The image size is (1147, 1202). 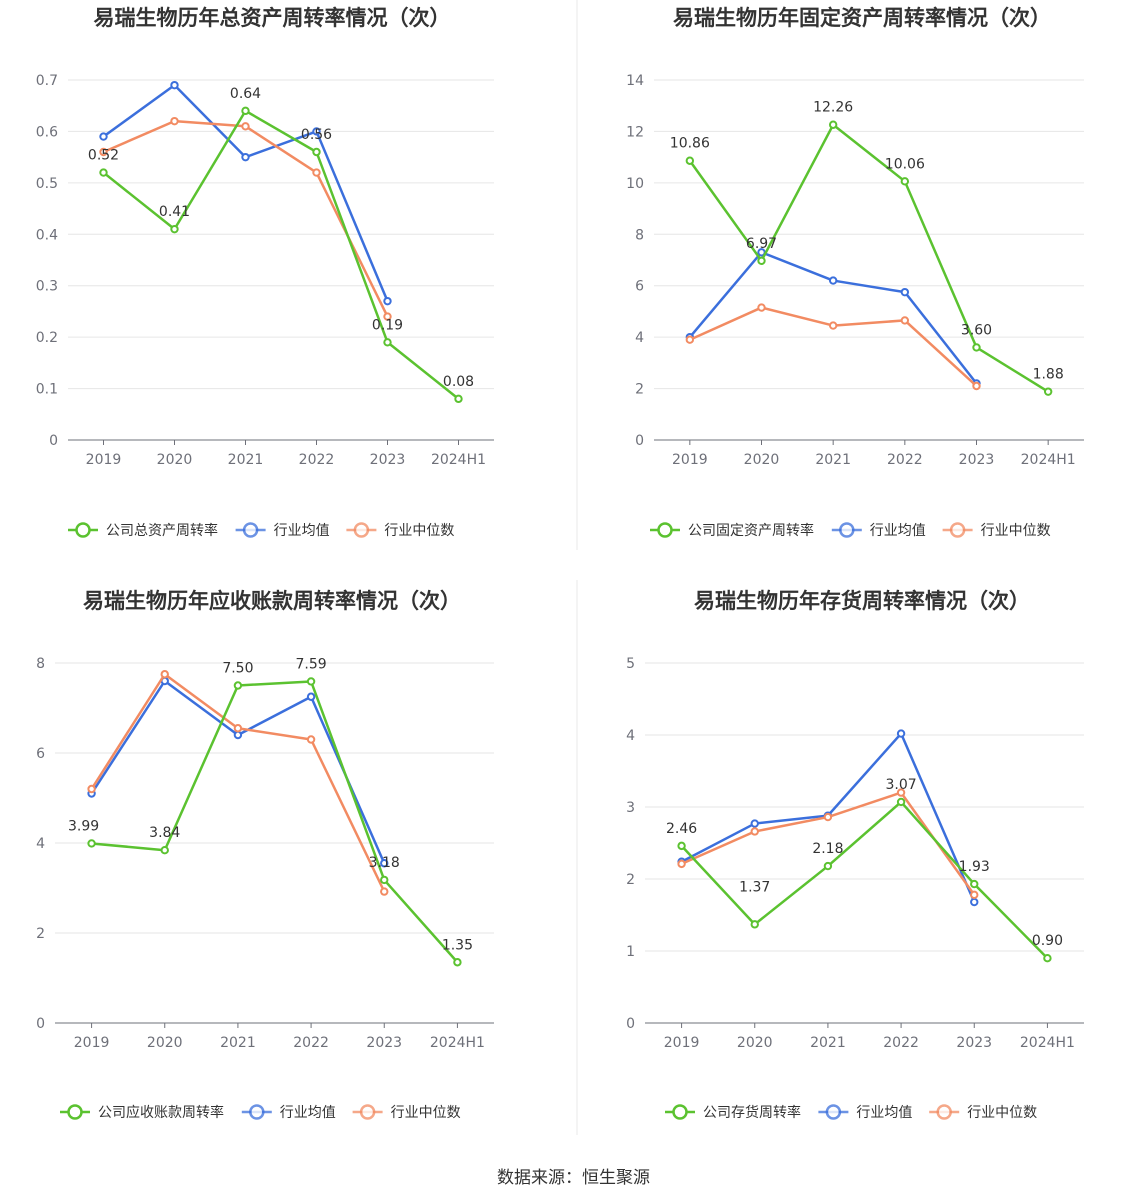 What do you see at coordinates (862, 601) in the screenshot?
I see `chart-title: 易瑞生物历年存货周转率情况（次）` at bounding box center [862, 601].